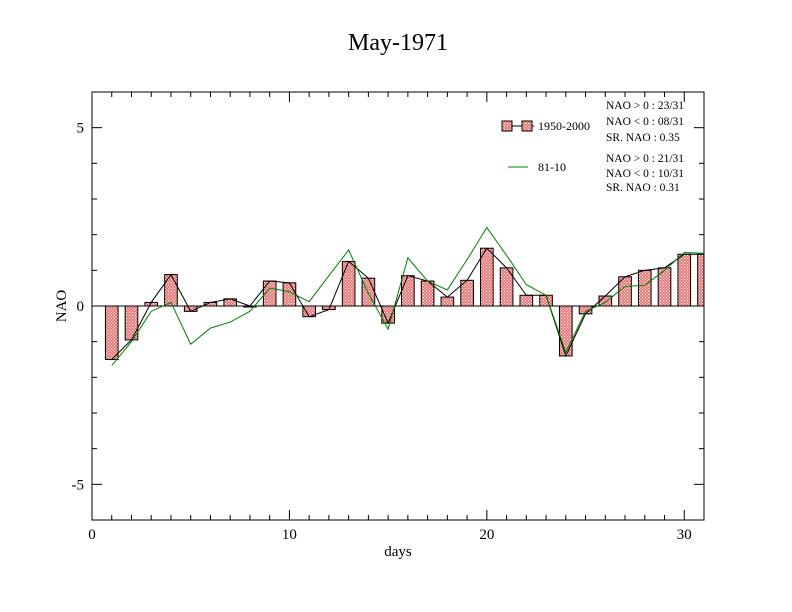  What do you see at coordinates (507, 126) in the screenshot?
I see `legend-swatch-left` at bounding box center [507, 126].